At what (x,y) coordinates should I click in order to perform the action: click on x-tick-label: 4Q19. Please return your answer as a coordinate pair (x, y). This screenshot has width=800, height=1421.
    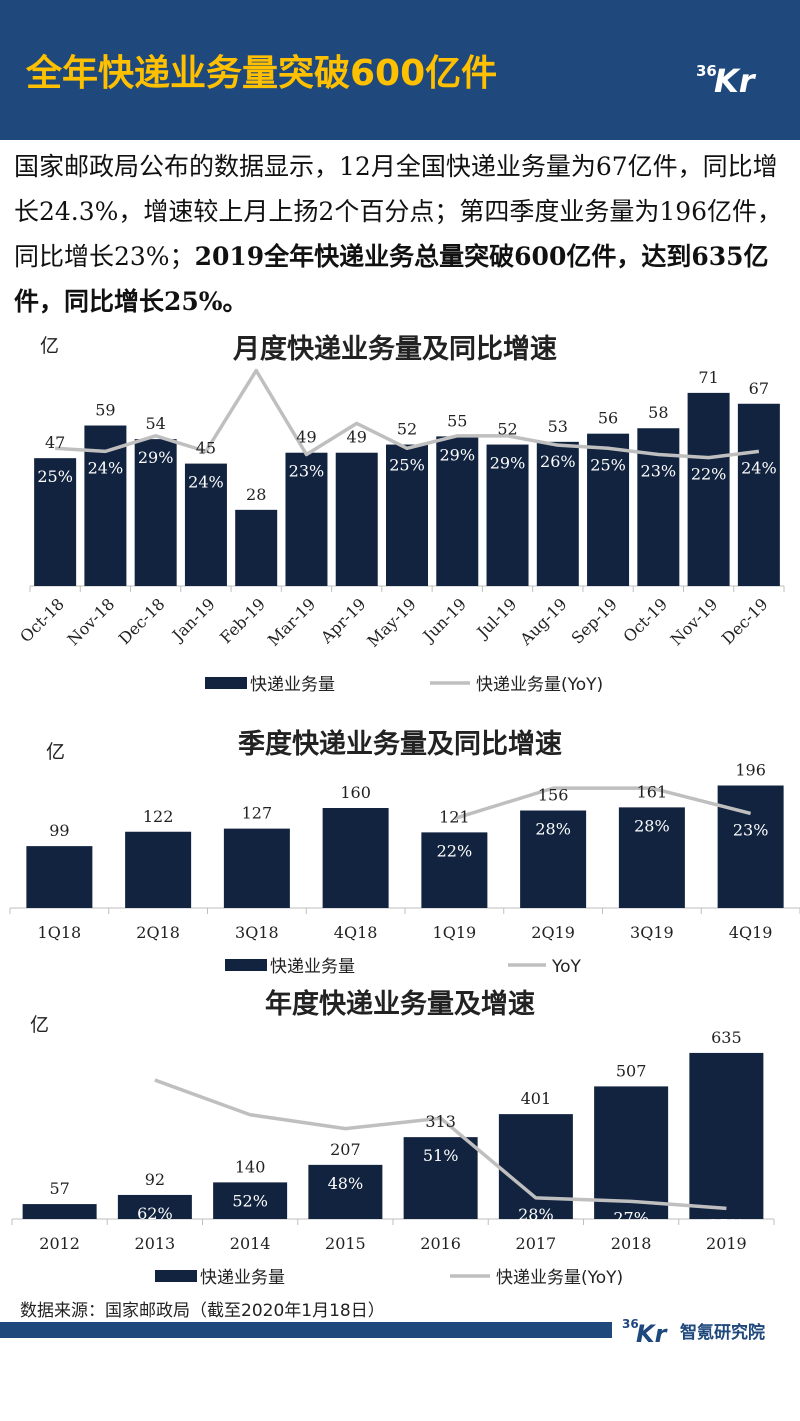
    Looking at the image, I should click on (751, 932).